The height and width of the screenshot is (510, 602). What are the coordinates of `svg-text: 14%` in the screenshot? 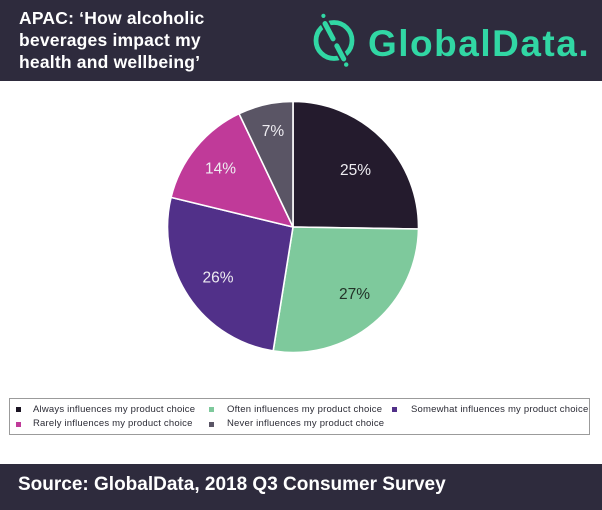 It's located at (220, 169).